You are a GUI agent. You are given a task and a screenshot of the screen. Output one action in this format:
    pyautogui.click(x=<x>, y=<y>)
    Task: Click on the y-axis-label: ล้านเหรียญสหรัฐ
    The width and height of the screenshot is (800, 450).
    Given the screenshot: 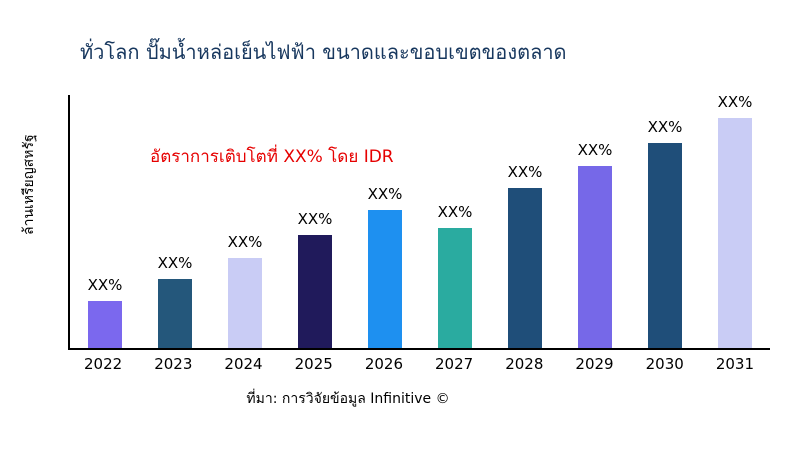 What is the action you would take?
    pyautogui.click(x=29, y=185)
    